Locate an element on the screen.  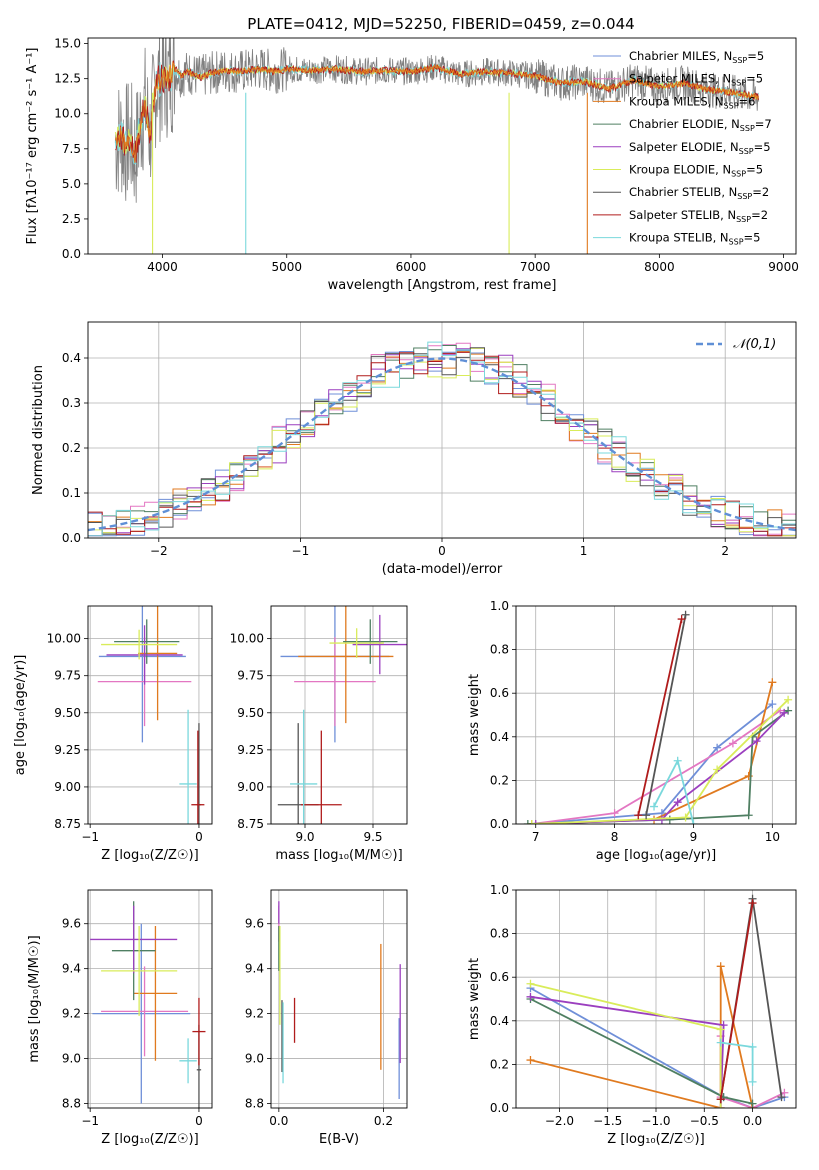
x-tick-label: 8000 is located at coordinates (659, 267).